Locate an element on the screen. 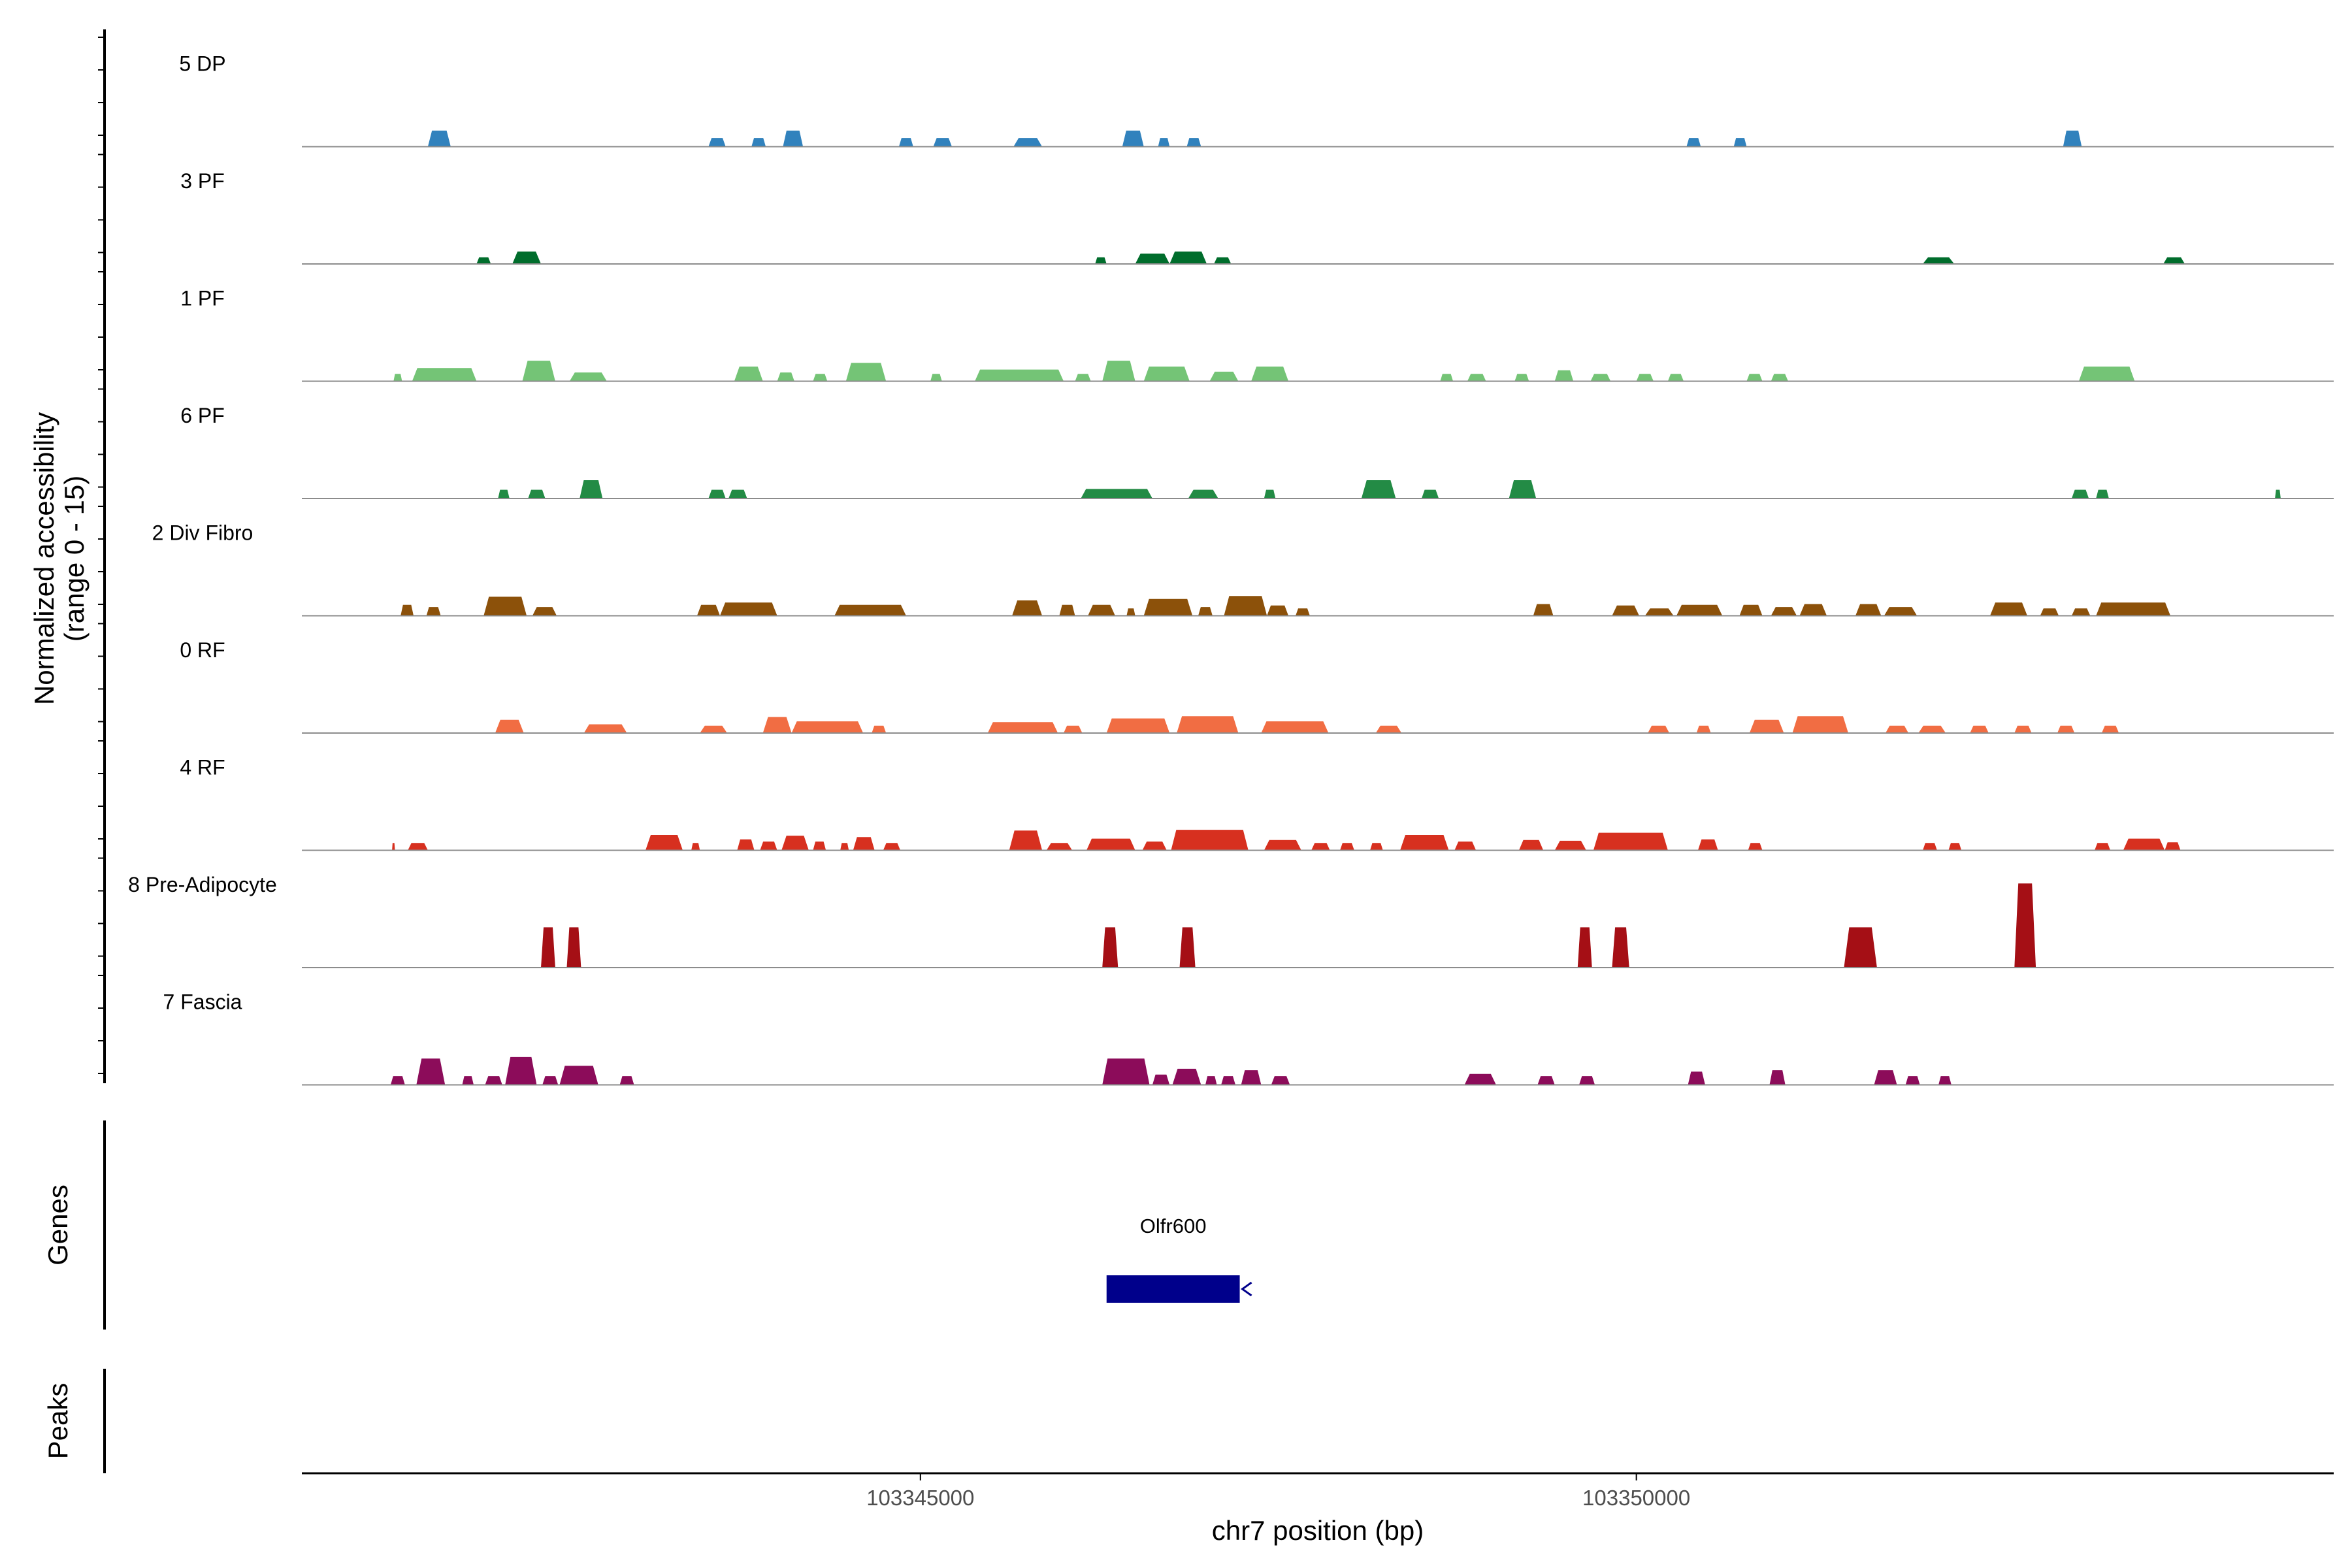 Image resolution: width=2352 pixels, height=1568 pixels. x-tick-label: 103345000 is located at coordinates (920, 1498).